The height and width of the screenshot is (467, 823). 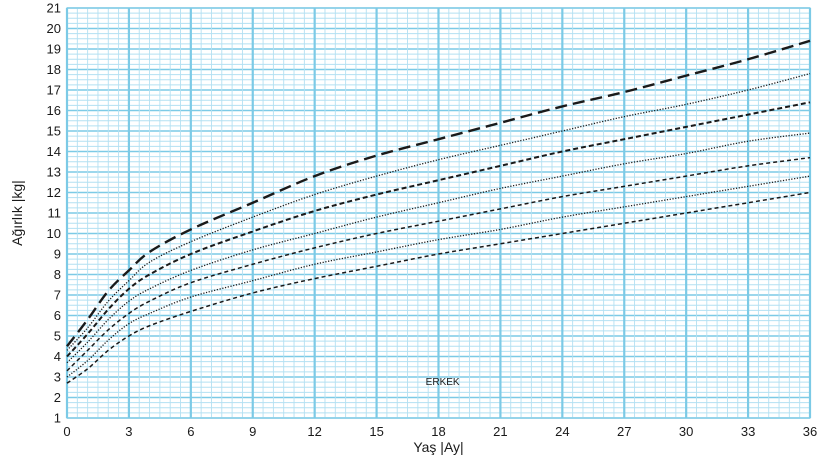 What do you see at coordinates (54, 172) in the screenshot?
I see `y-tick-label: 13` at bounding box center [54, 172].